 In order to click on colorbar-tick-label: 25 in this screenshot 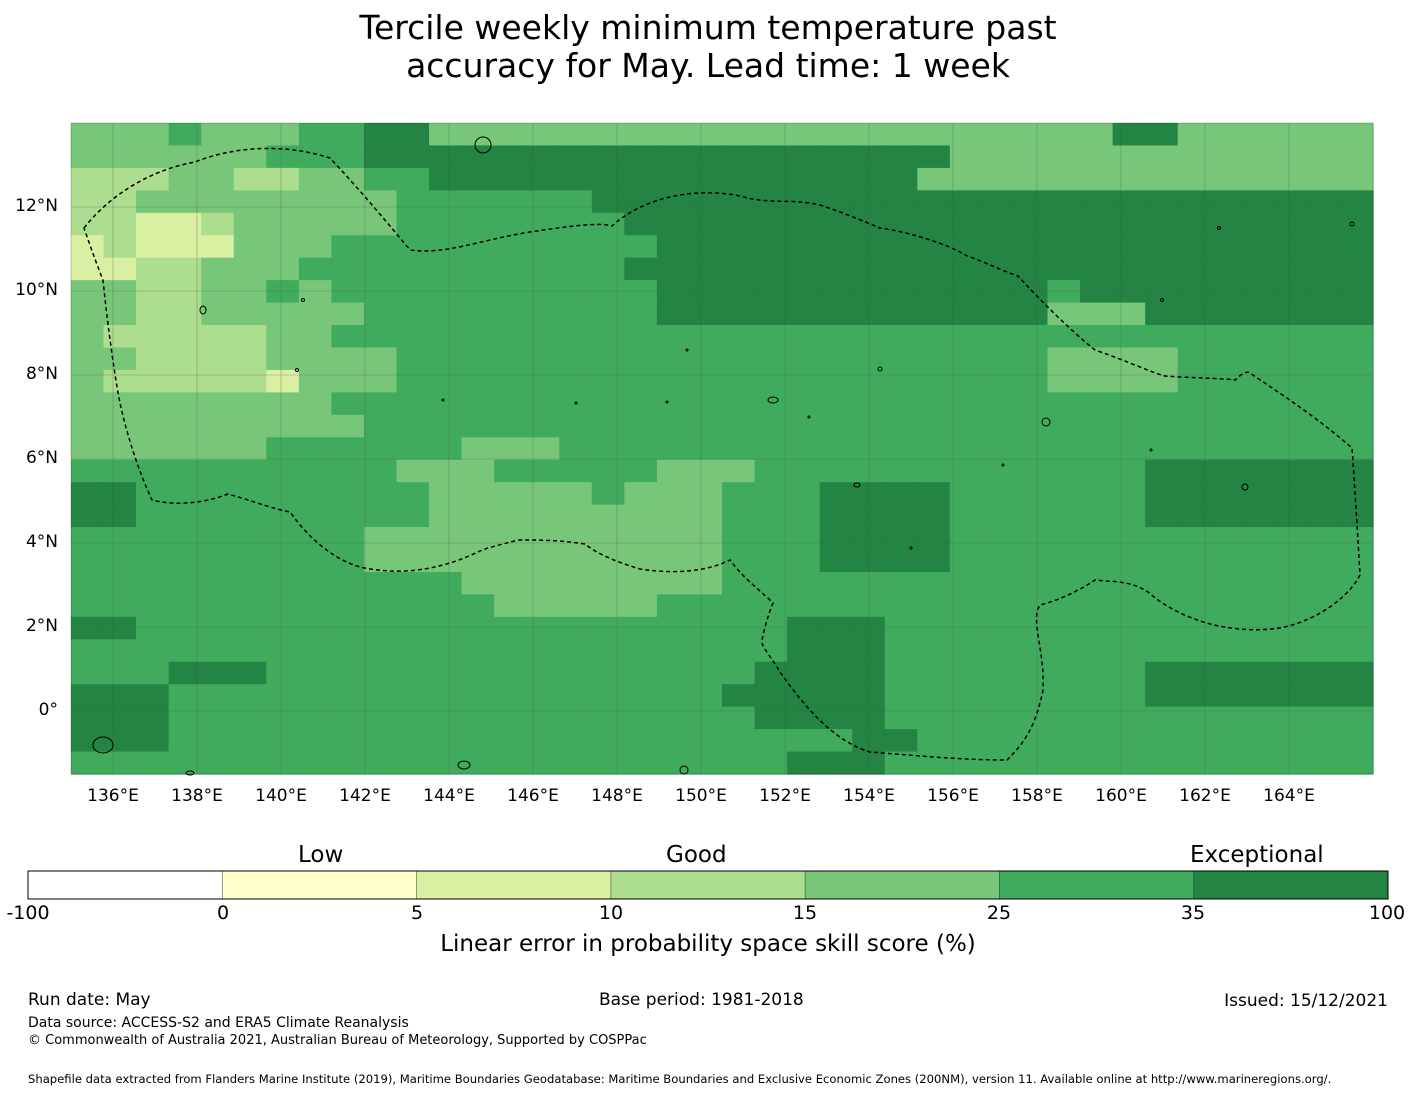, I will do `click(999, 913)`.